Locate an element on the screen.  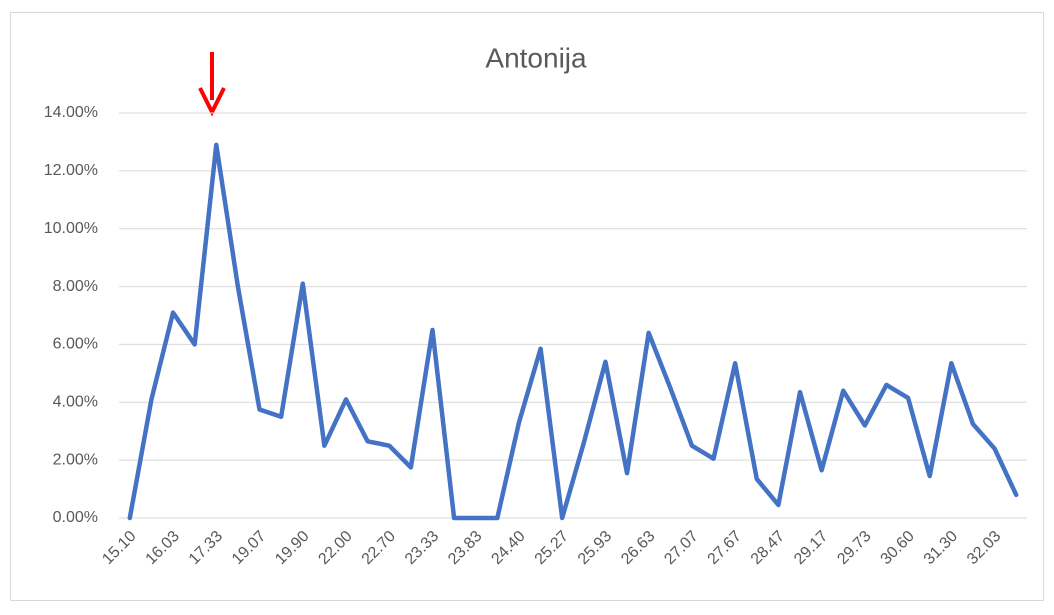
y-tick-label: 4.00% is located at coordinates (75, 402).